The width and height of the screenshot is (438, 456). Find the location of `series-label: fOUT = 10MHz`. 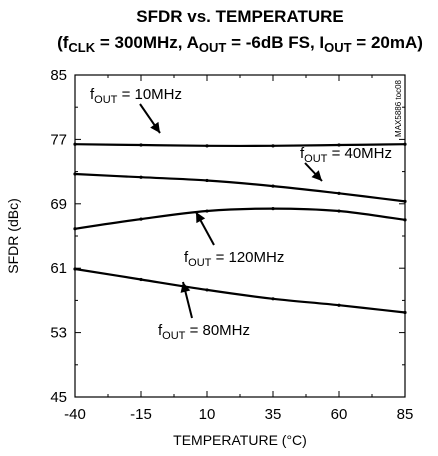

series-label: fOUT = 10MHz is located at coordinates (136, 96).